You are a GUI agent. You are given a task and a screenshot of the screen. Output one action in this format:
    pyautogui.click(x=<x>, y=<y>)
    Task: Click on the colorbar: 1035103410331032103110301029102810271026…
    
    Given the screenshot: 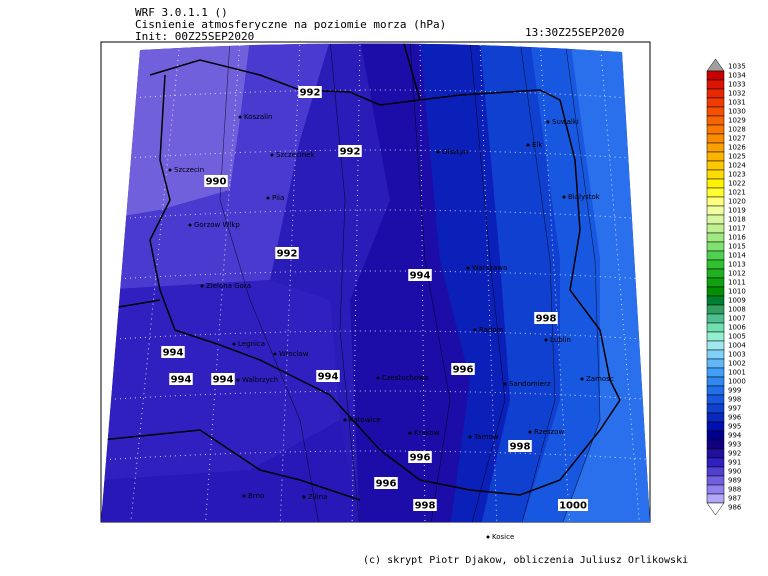 What is the action you would take?
    pyautogui.click(x=726, y=287)
    